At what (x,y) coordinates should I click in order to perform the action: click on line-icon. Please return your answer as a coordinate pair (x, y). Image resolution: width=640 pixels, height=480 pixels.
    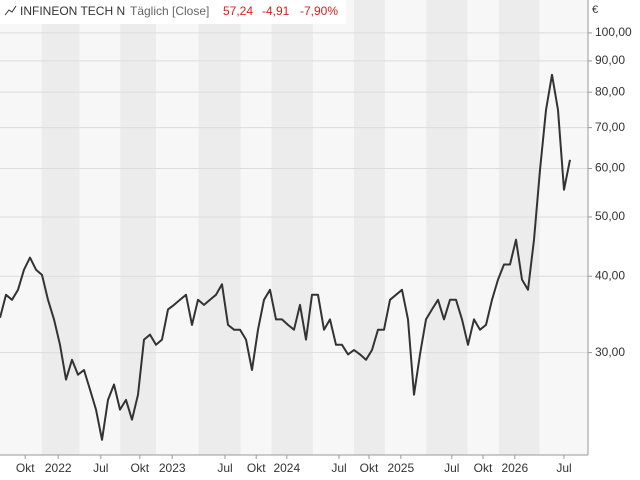
    Looking at the image, I should click on (10, 10).